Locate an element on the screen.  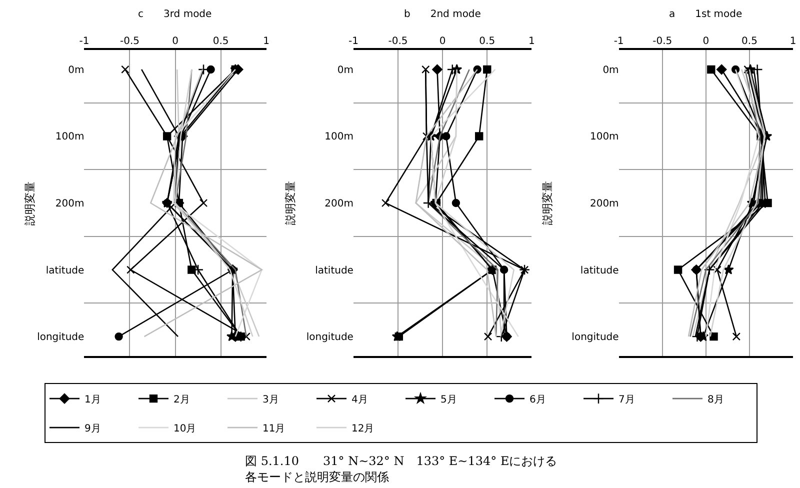
legend-label: 4月 is located at coordinates (360, 400).